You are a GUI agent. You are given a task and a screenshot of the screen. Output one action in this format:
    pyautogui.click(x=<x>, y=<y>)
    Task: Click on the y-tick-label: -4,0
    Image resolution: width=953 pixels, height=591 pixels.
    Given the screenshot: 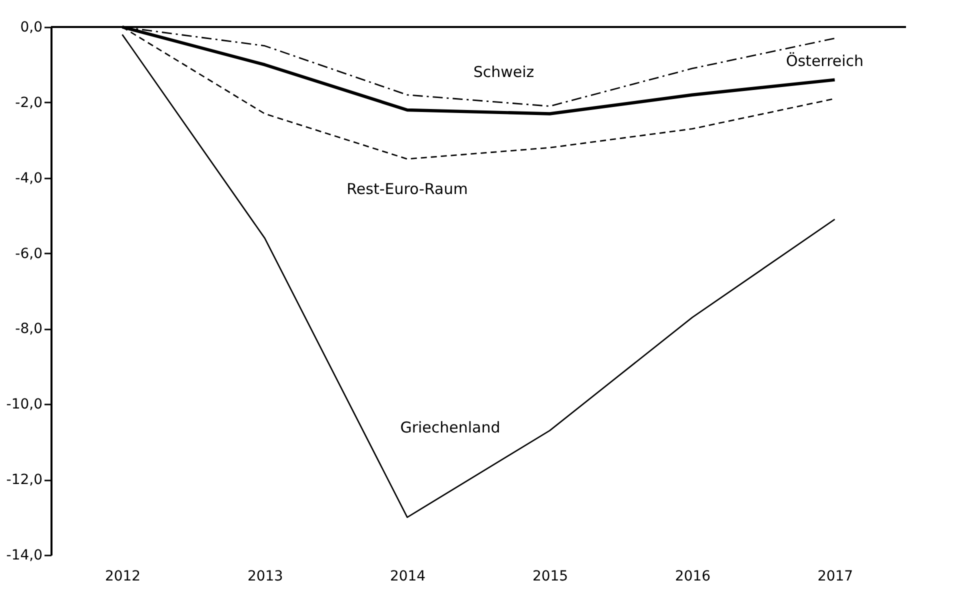 What is the action you would take?
    pyautogui.click(x=28, y=178)
    